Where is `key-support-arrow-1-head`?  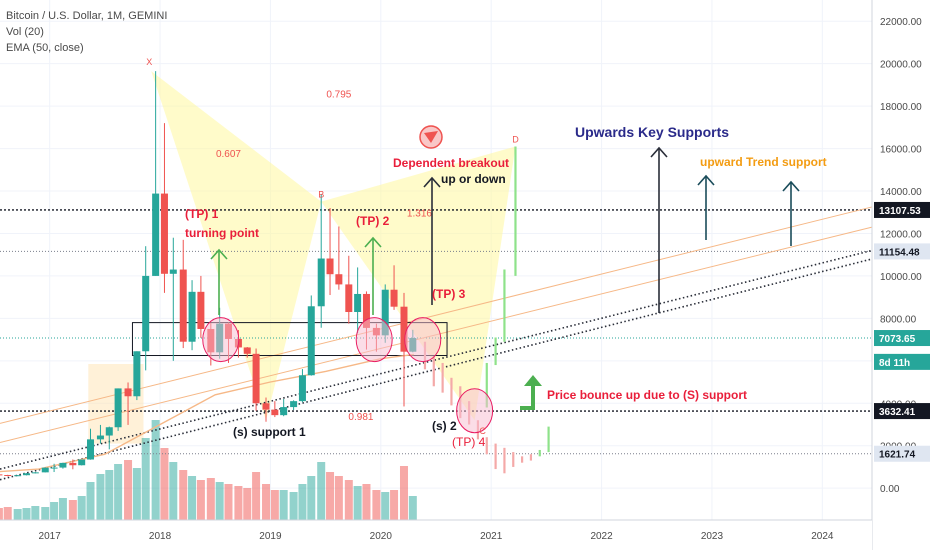 key-support-arrow-1-head is located at coordinates (659, 152).